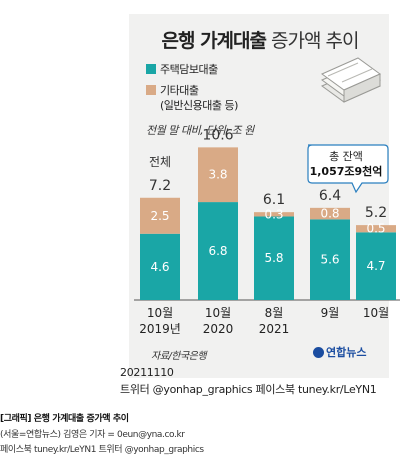  I want to click on title-light: 증가액 추이, so click(315, 41).